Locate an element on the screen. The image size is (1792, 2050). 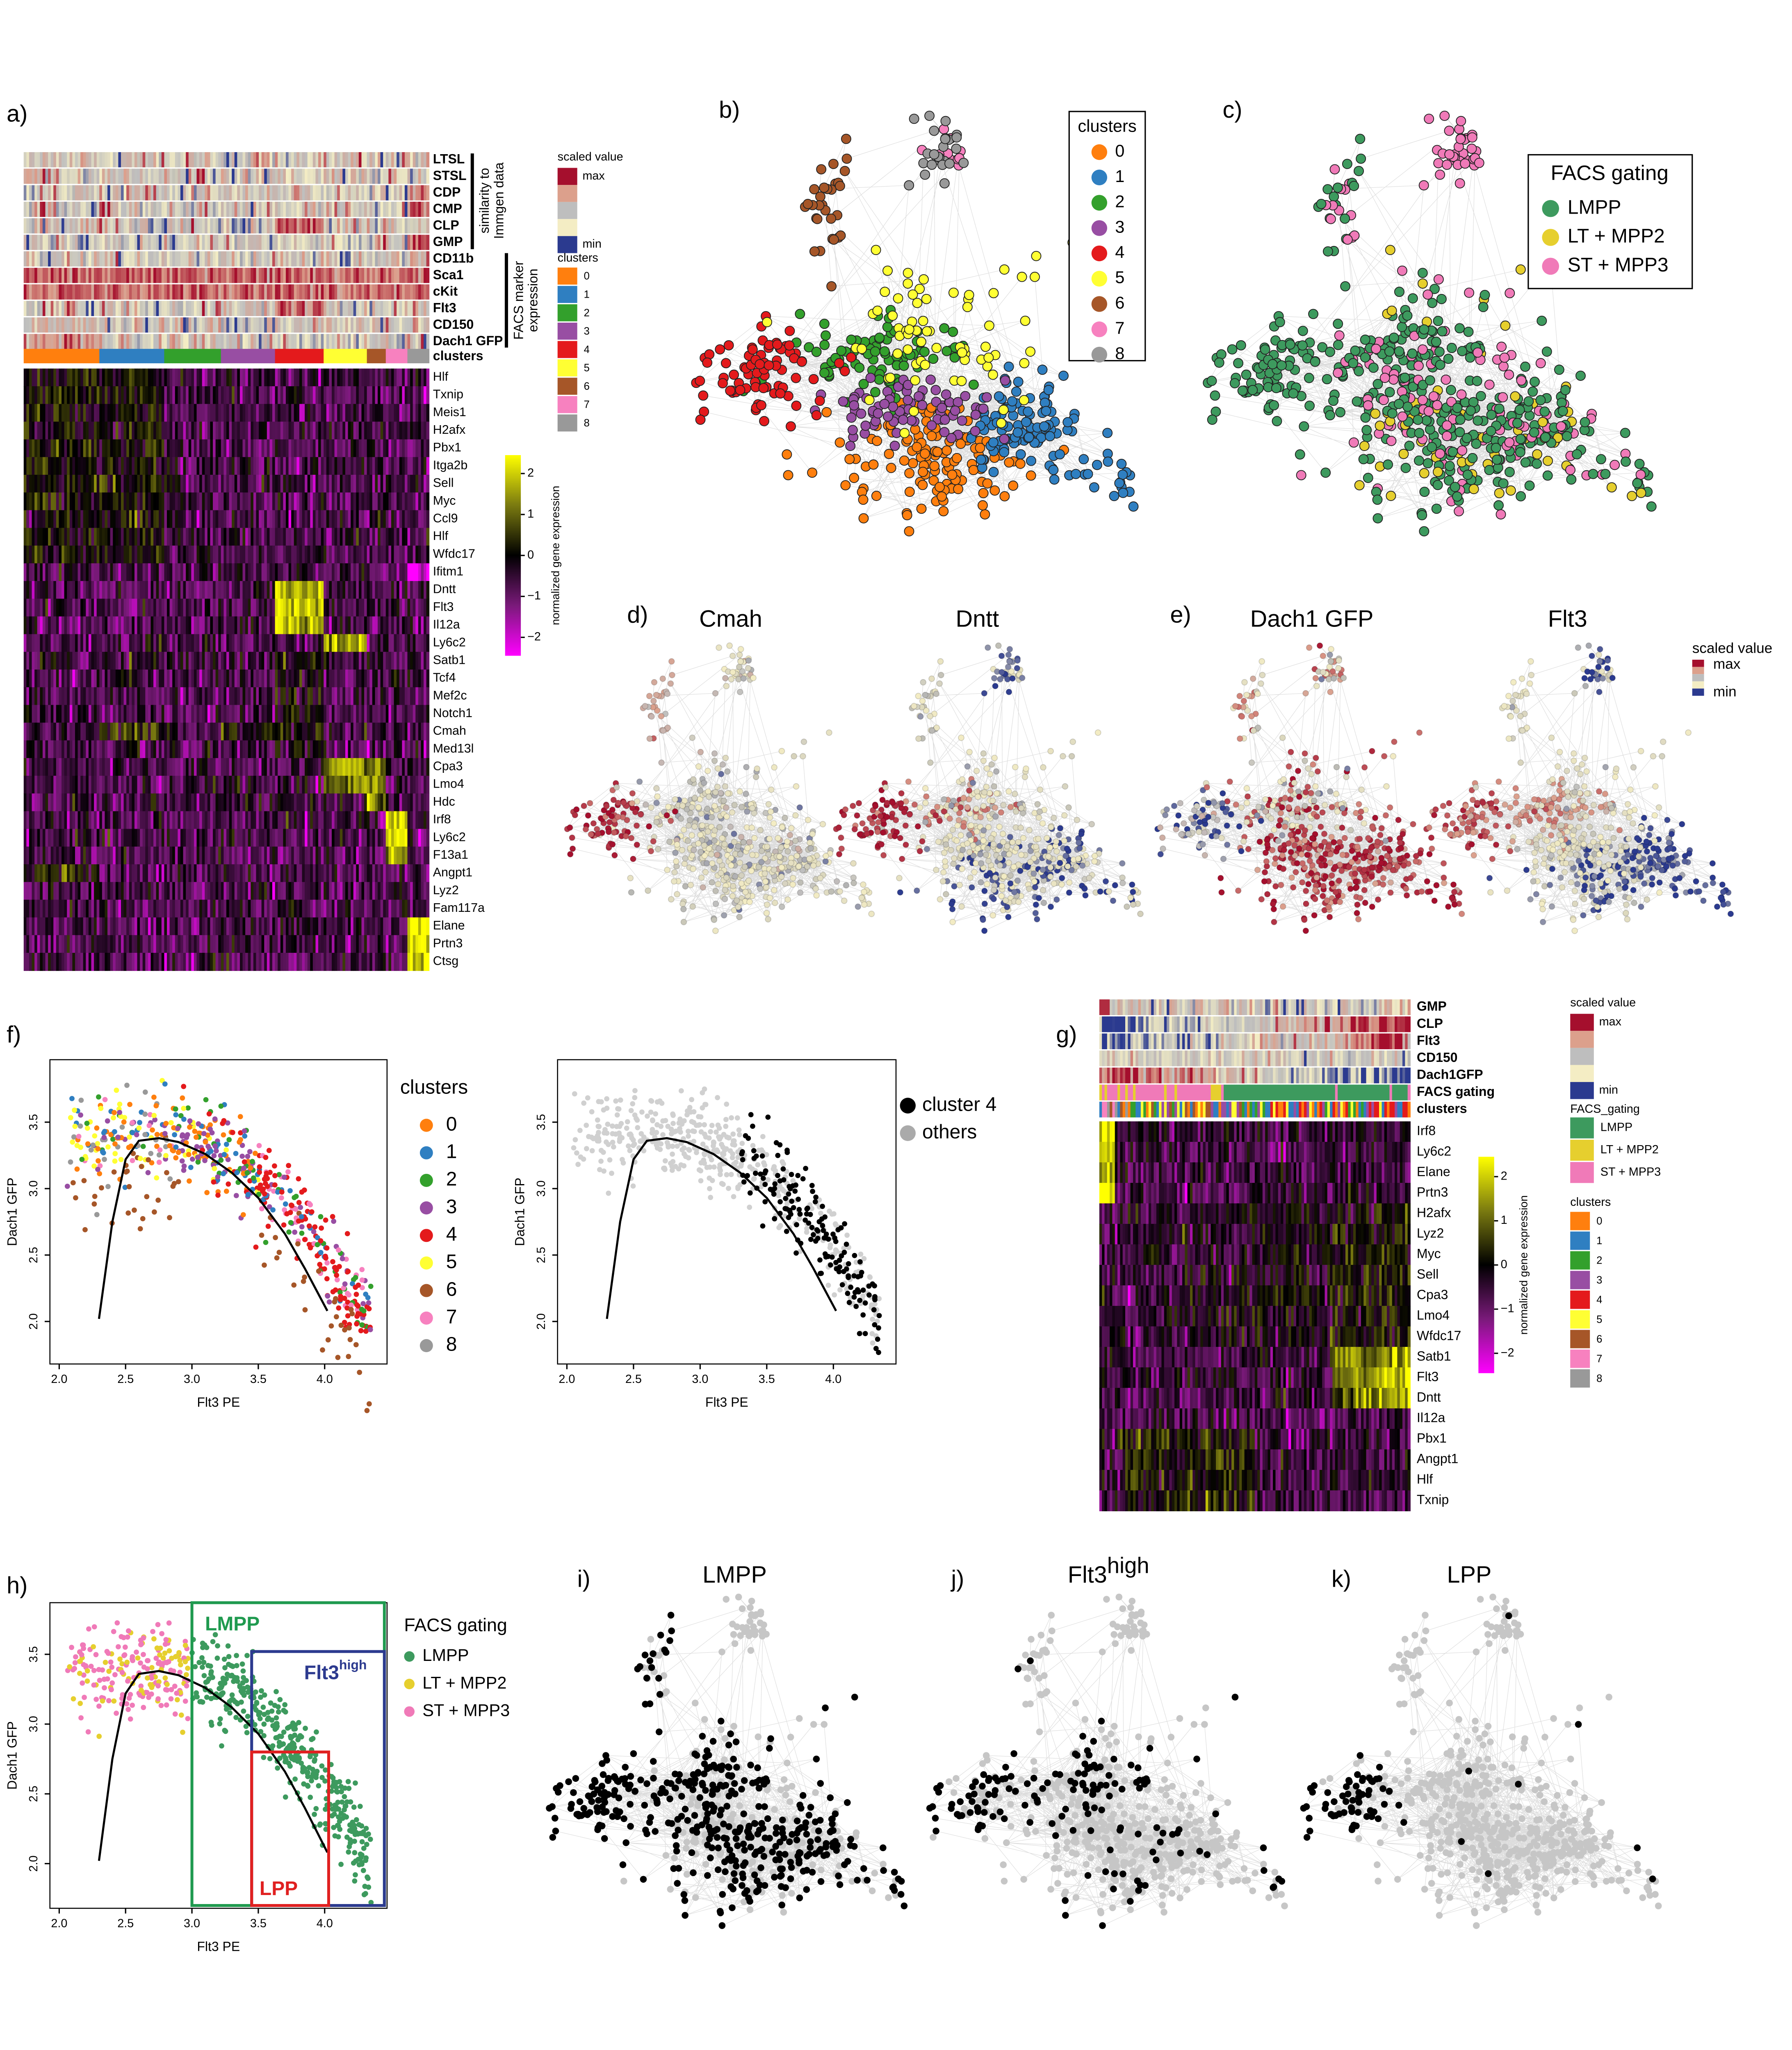
panel-label: a) is located at coordinates (17, 114).